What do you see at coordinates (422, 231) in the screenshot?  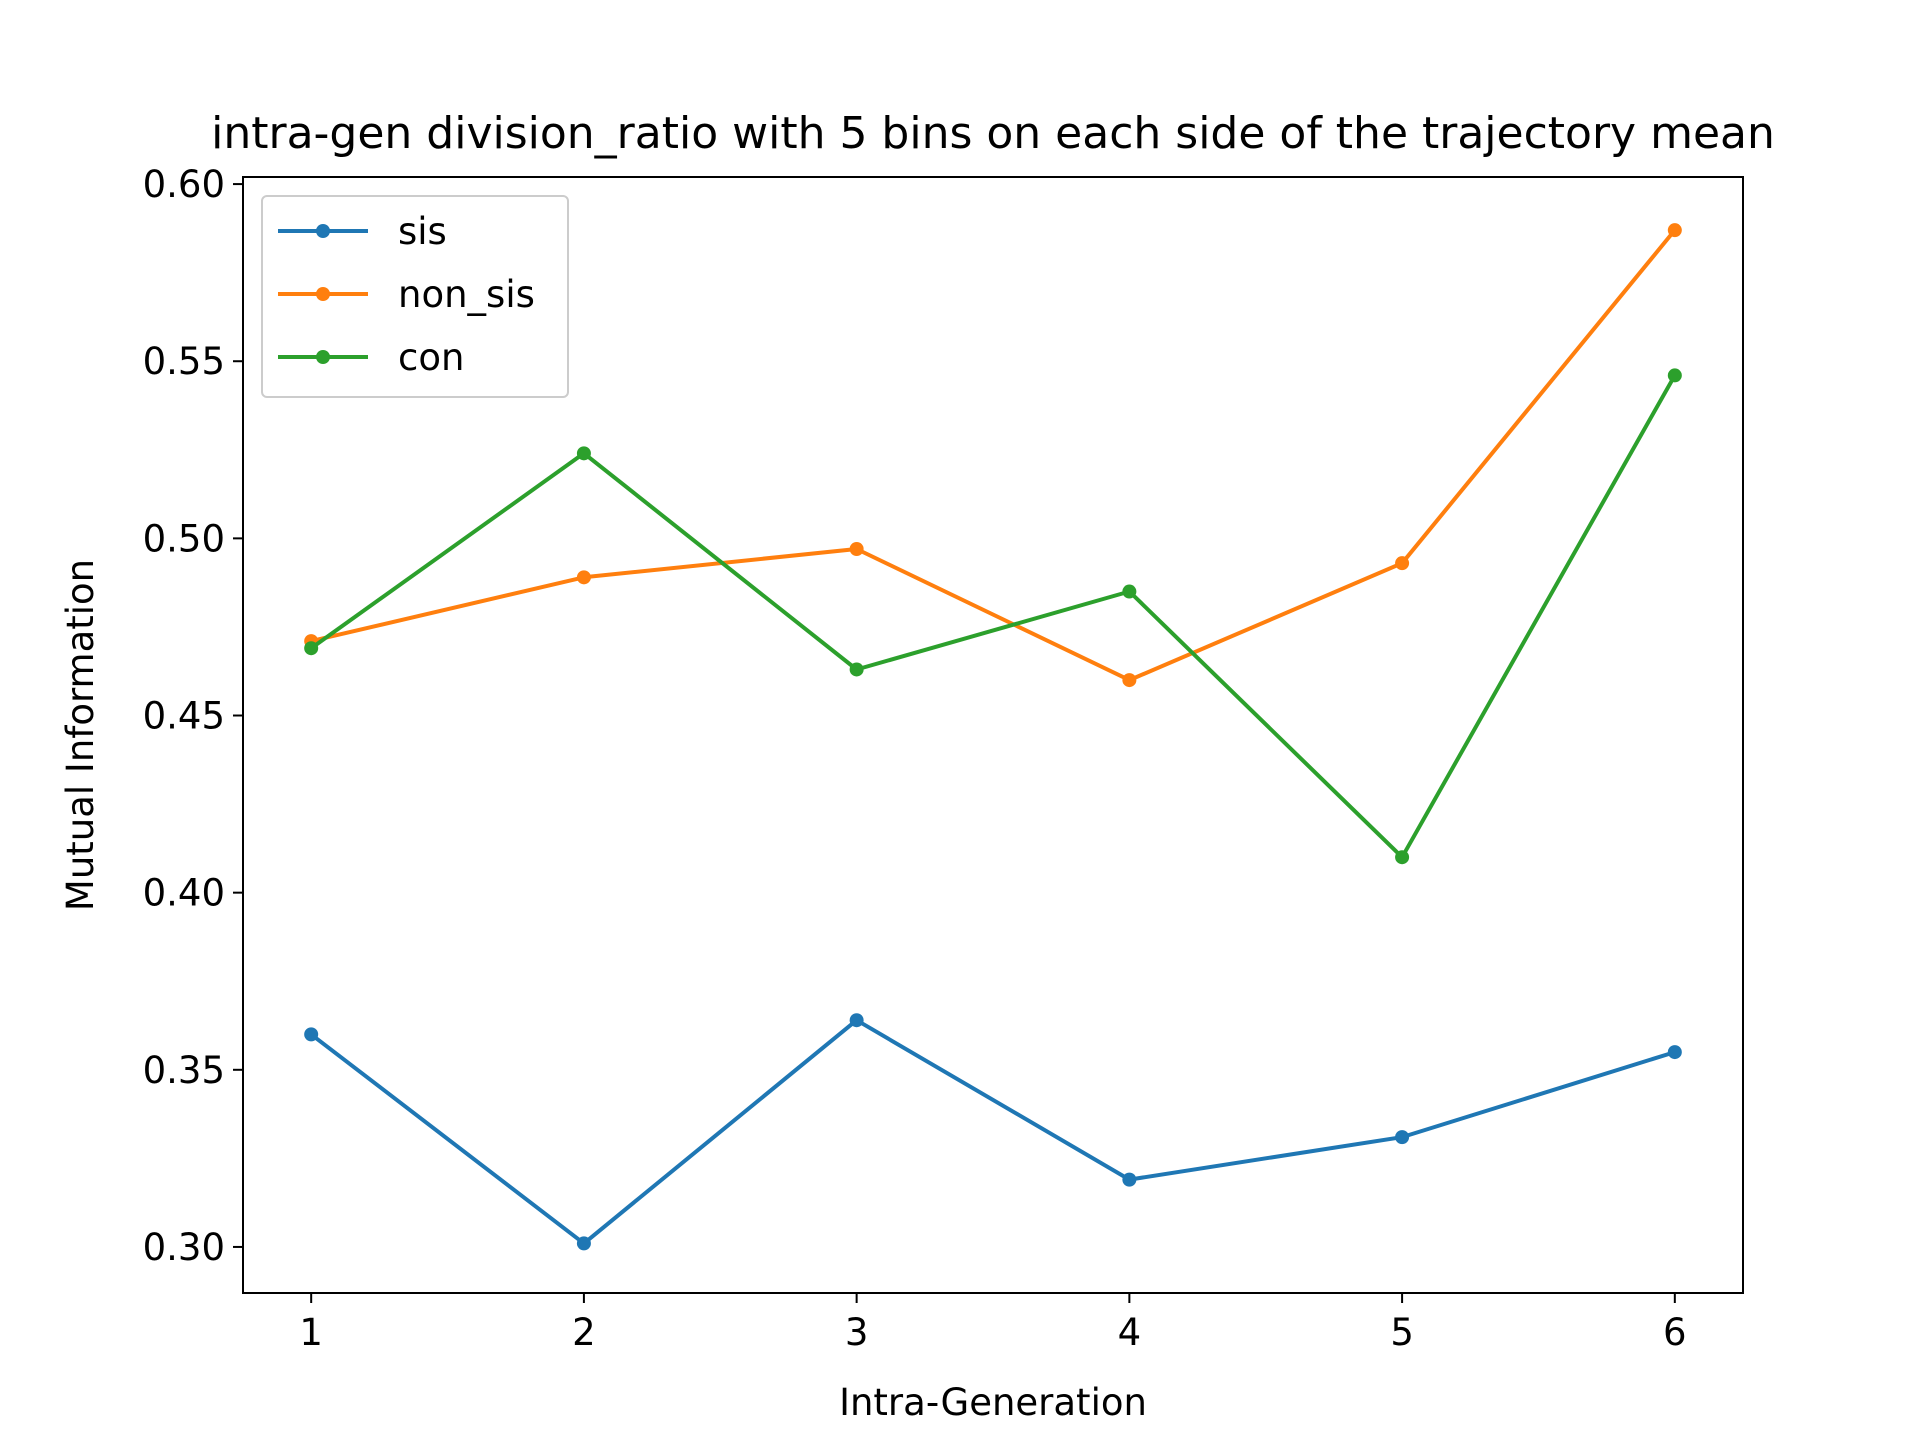 I see `legend-label: sis` at bounding box center [422, 231].